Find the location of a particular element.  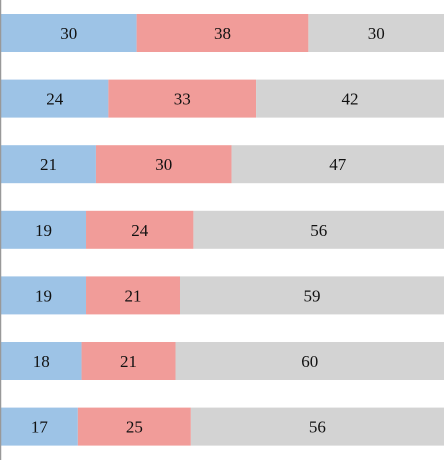

data-label-row1-s2: 38 is located at coordinates (222, 33).